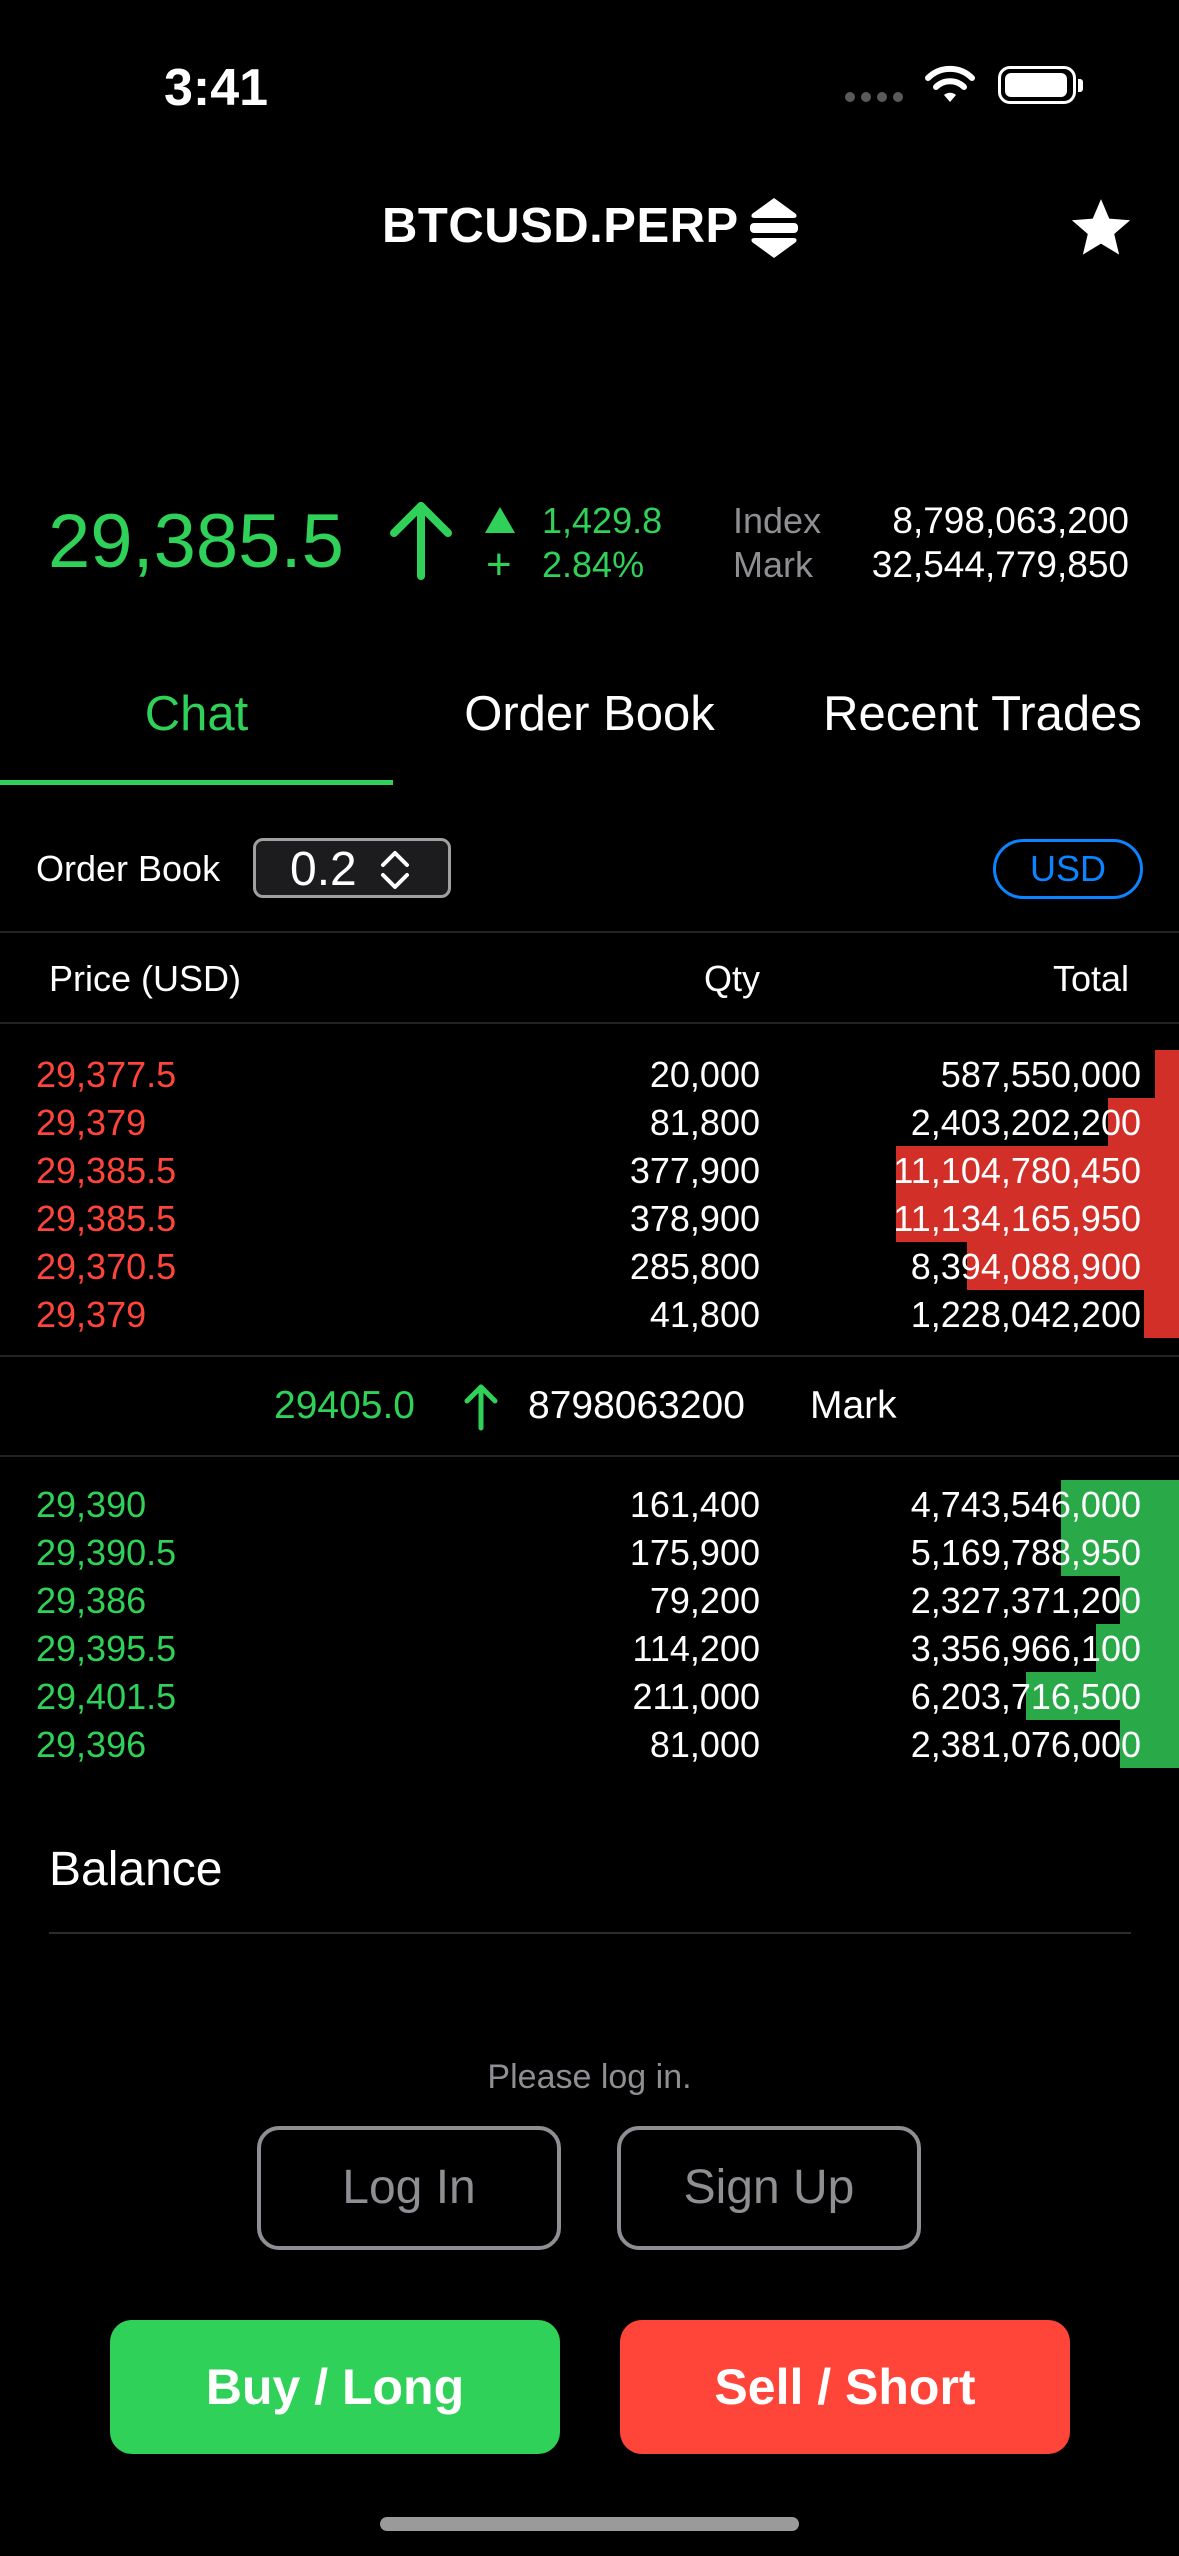  What do you see at coordinates (196, 782) in the screenshot?
I see `active-tab-indicator` at bounding box center [196, 782].